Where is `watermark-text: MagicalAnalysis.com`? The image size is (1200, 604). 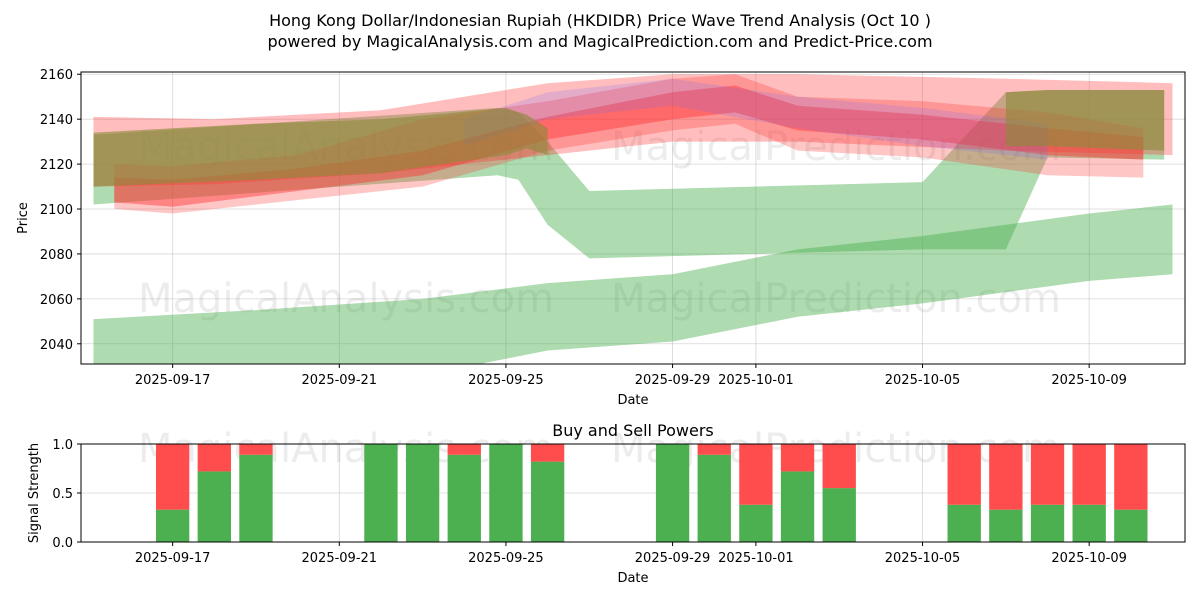
watermark-text: MagicalAnalysis.com is located at coordinates (346, 299).